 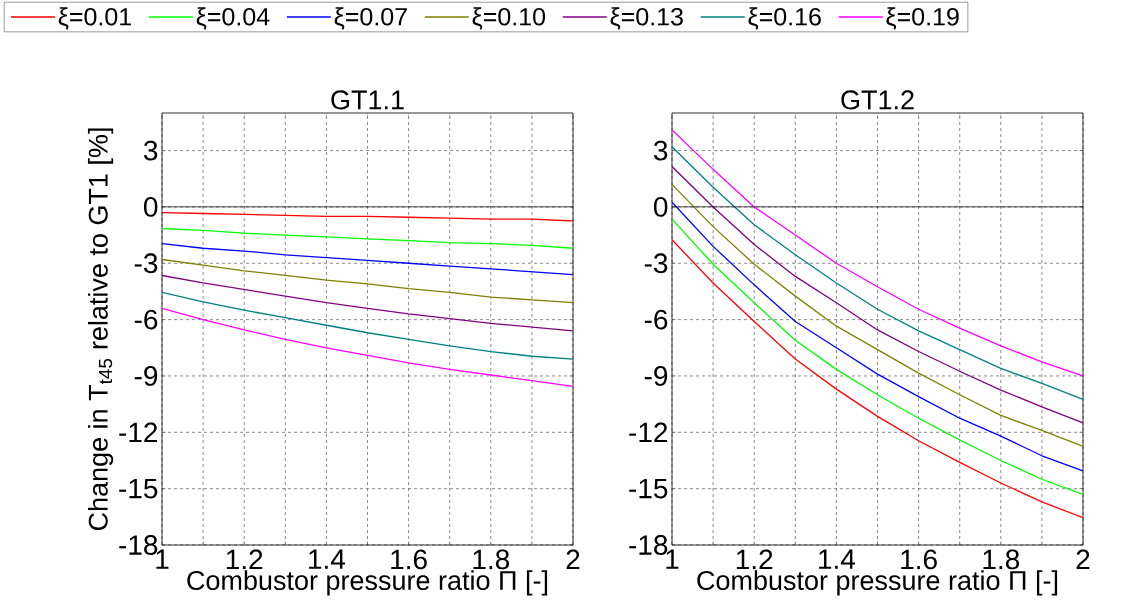 I want to click on legend-label: ξ=0.10, so click(x=509, y=18).